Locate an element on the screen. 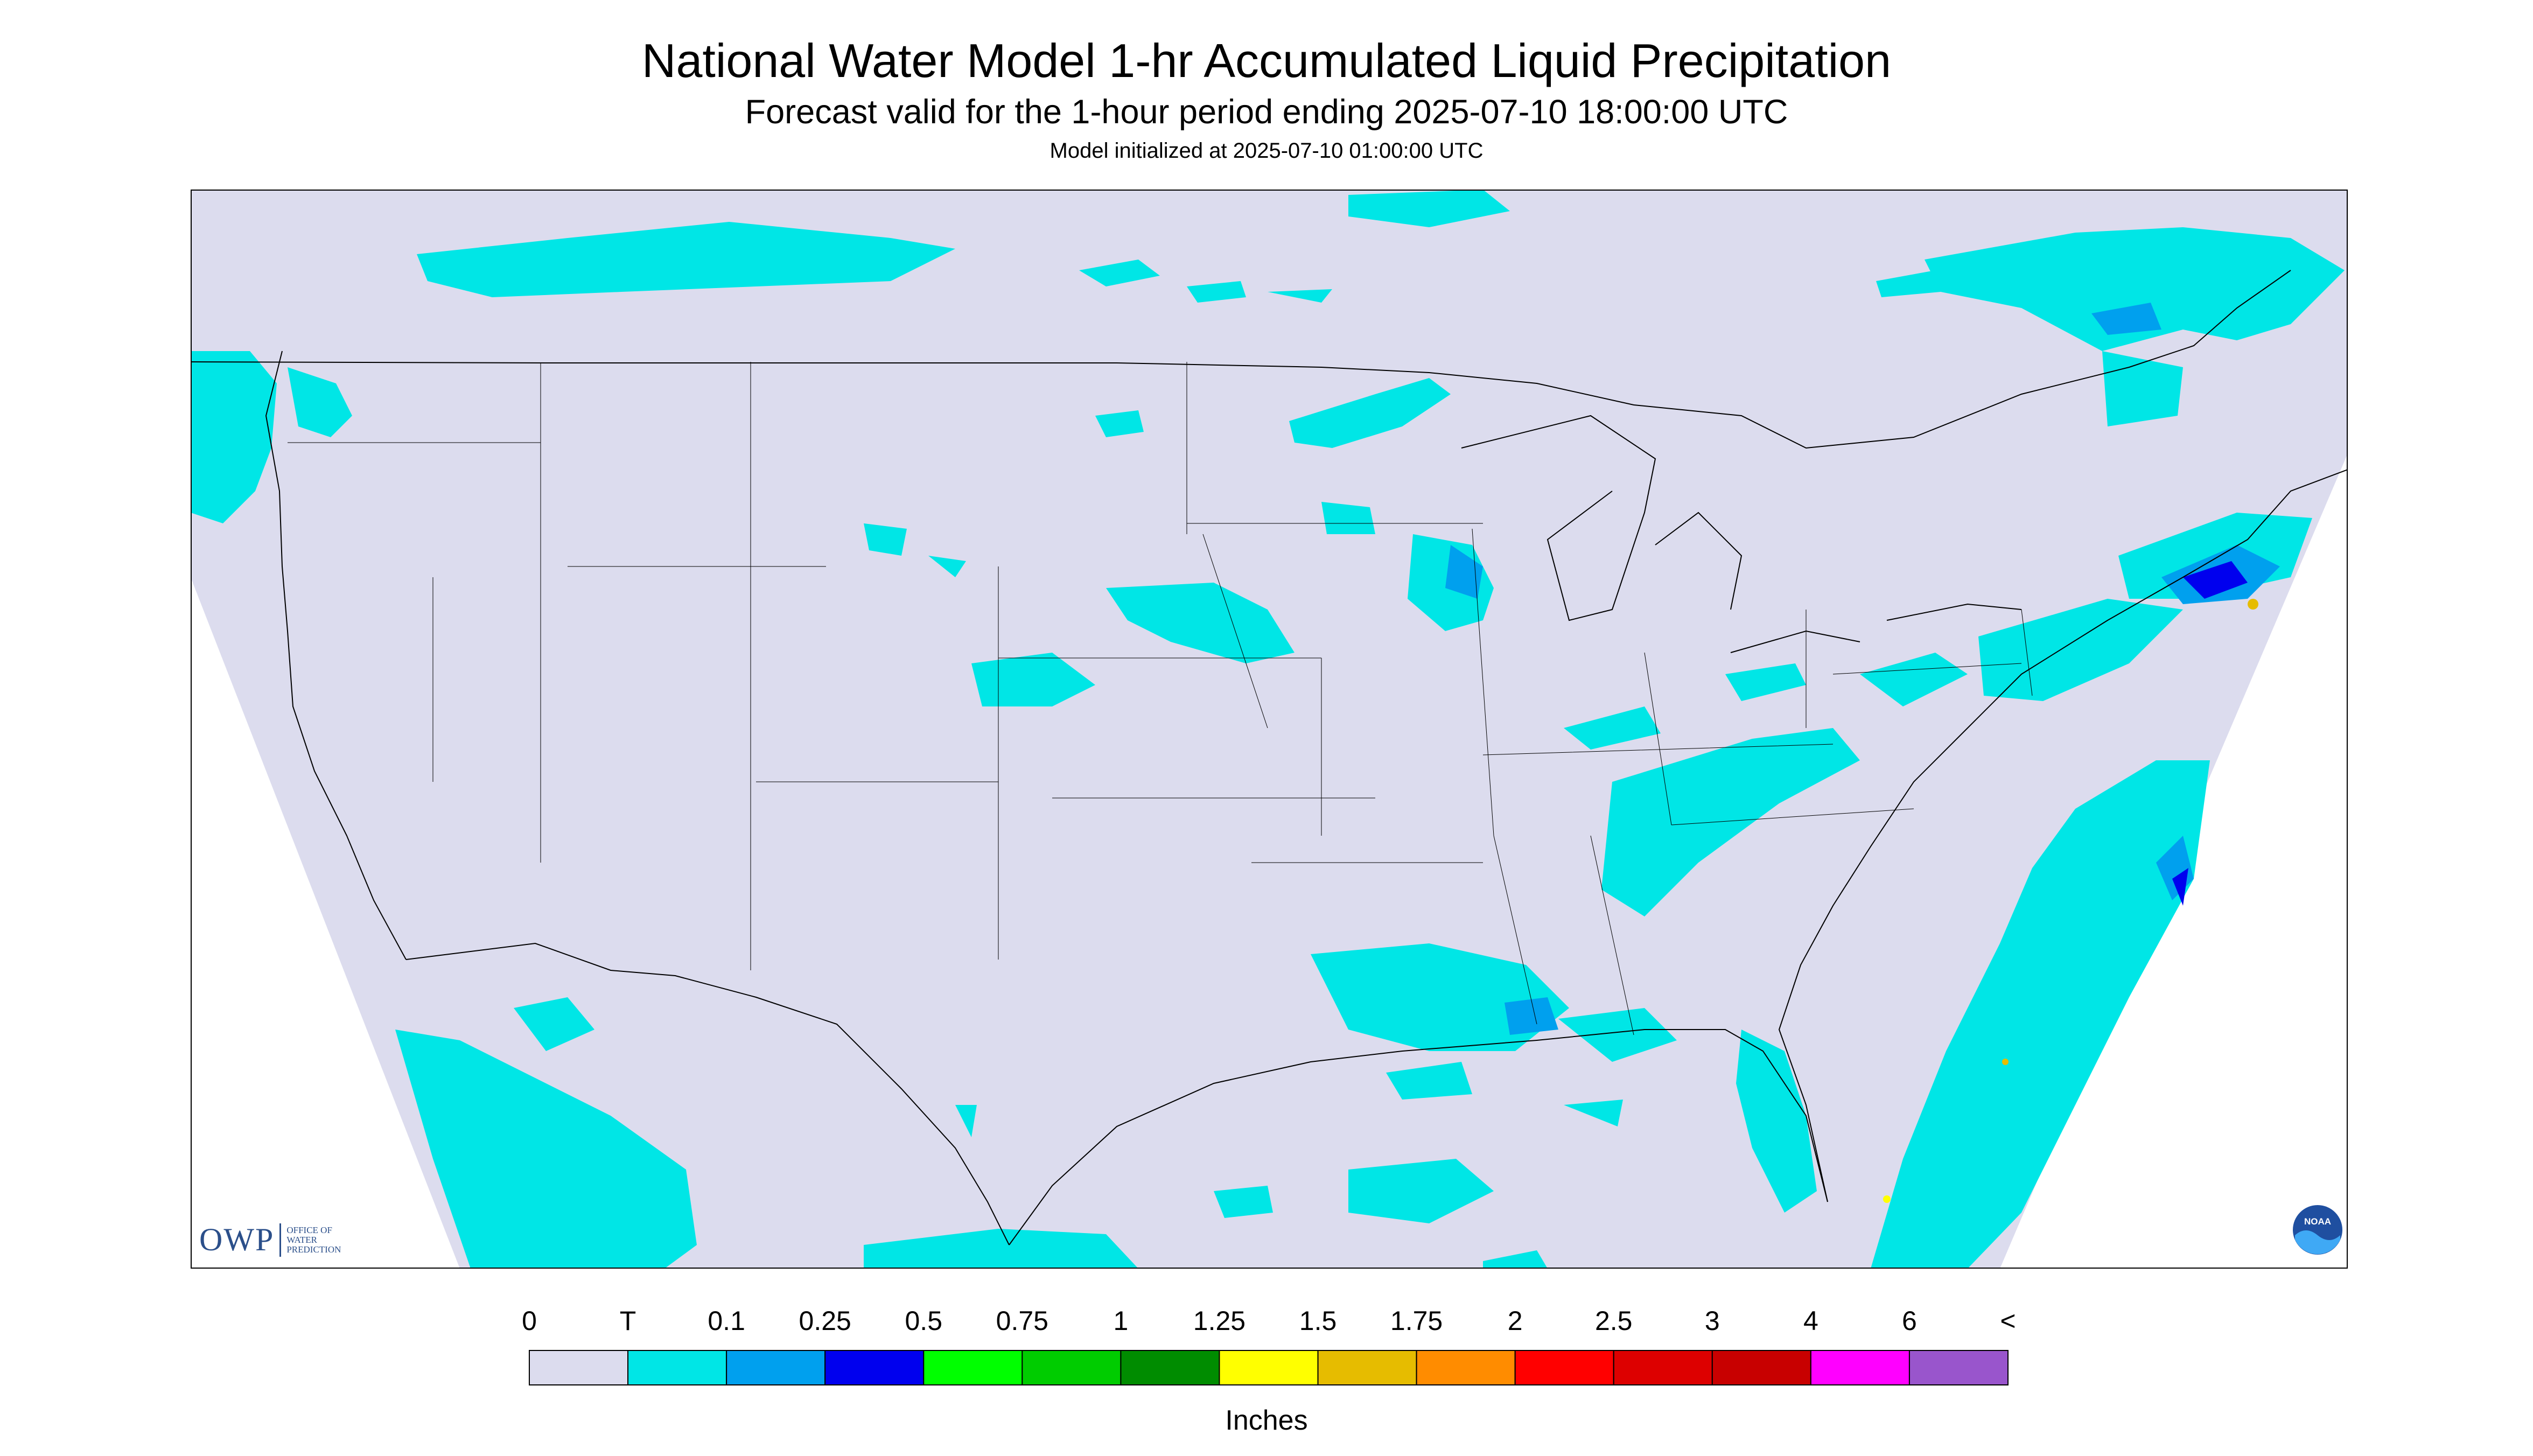 The height and width of the screenshot is (1456, 2533). owp-logo-divider is located at coordinates (281, 1240).